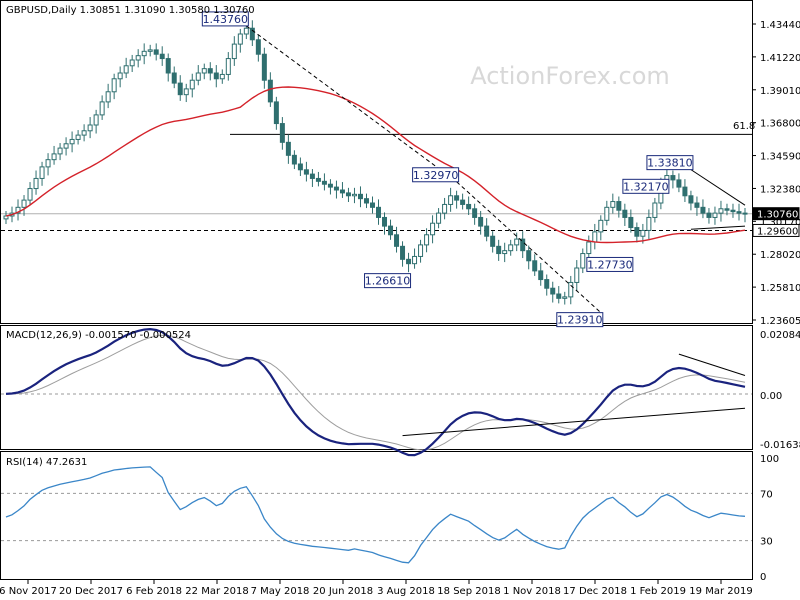 This screenshot has height=600, width=800. I want to click on price-label-text: 1.33810, so click(670, 163).